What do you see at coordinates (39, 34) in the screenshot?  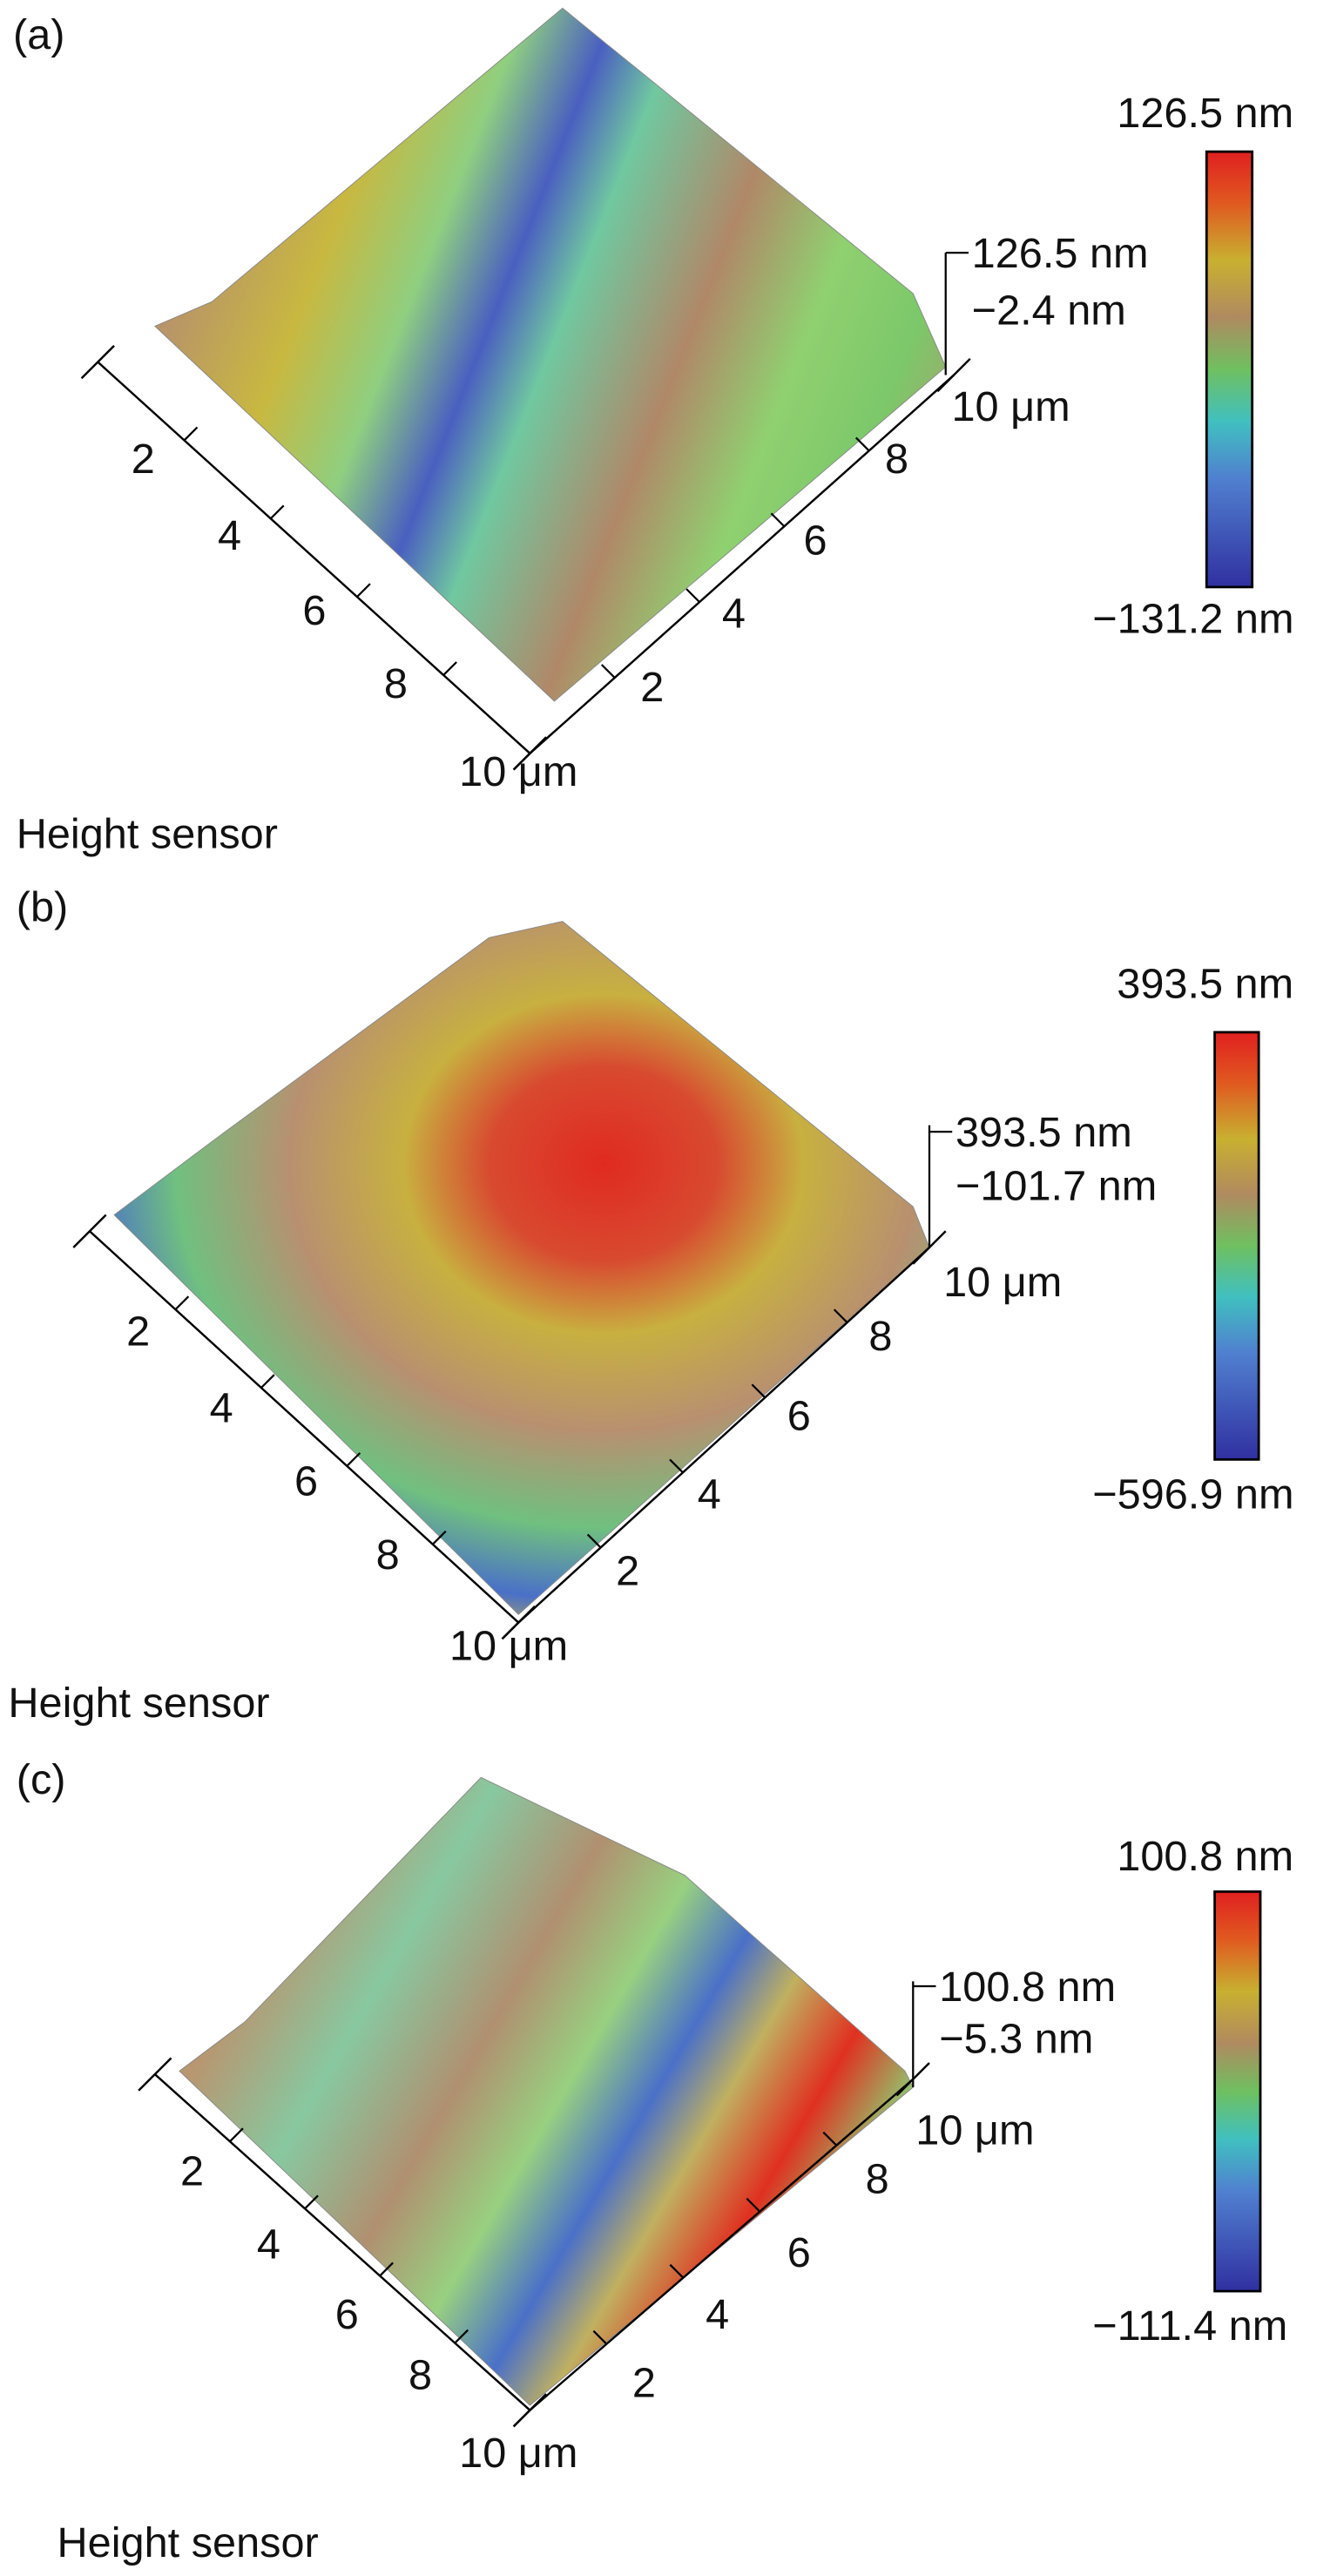 I see `panel-label: (a)` at bounding box center [39, 34].